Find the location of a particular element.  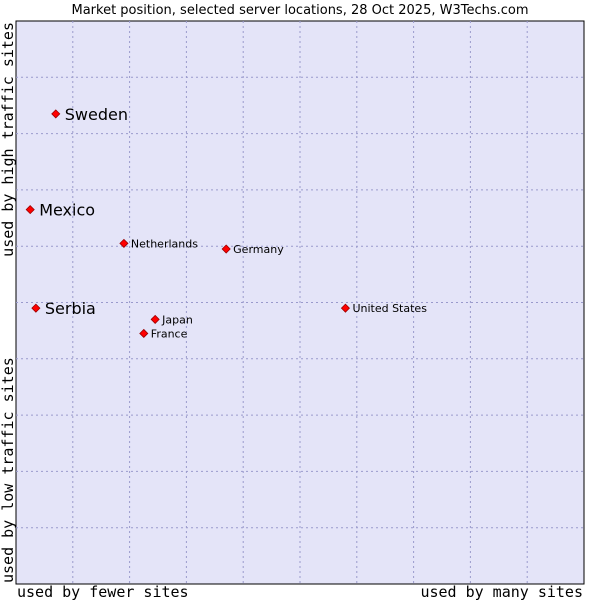

data-point-serbia: Serbia is located at coordinates (63, 308).